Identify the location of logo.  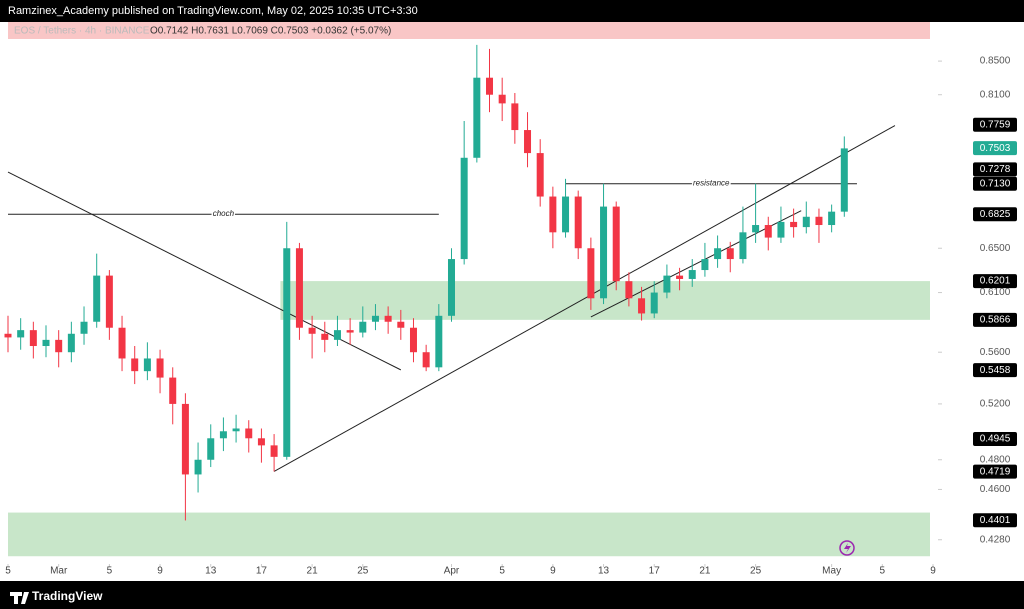
(19, 598).